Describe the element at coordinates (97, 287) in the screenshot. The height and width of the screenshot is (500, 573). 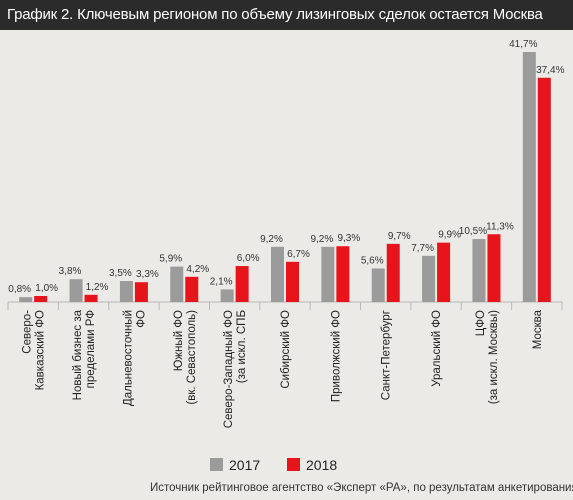
I see `data-label: 1,2%` at that location.